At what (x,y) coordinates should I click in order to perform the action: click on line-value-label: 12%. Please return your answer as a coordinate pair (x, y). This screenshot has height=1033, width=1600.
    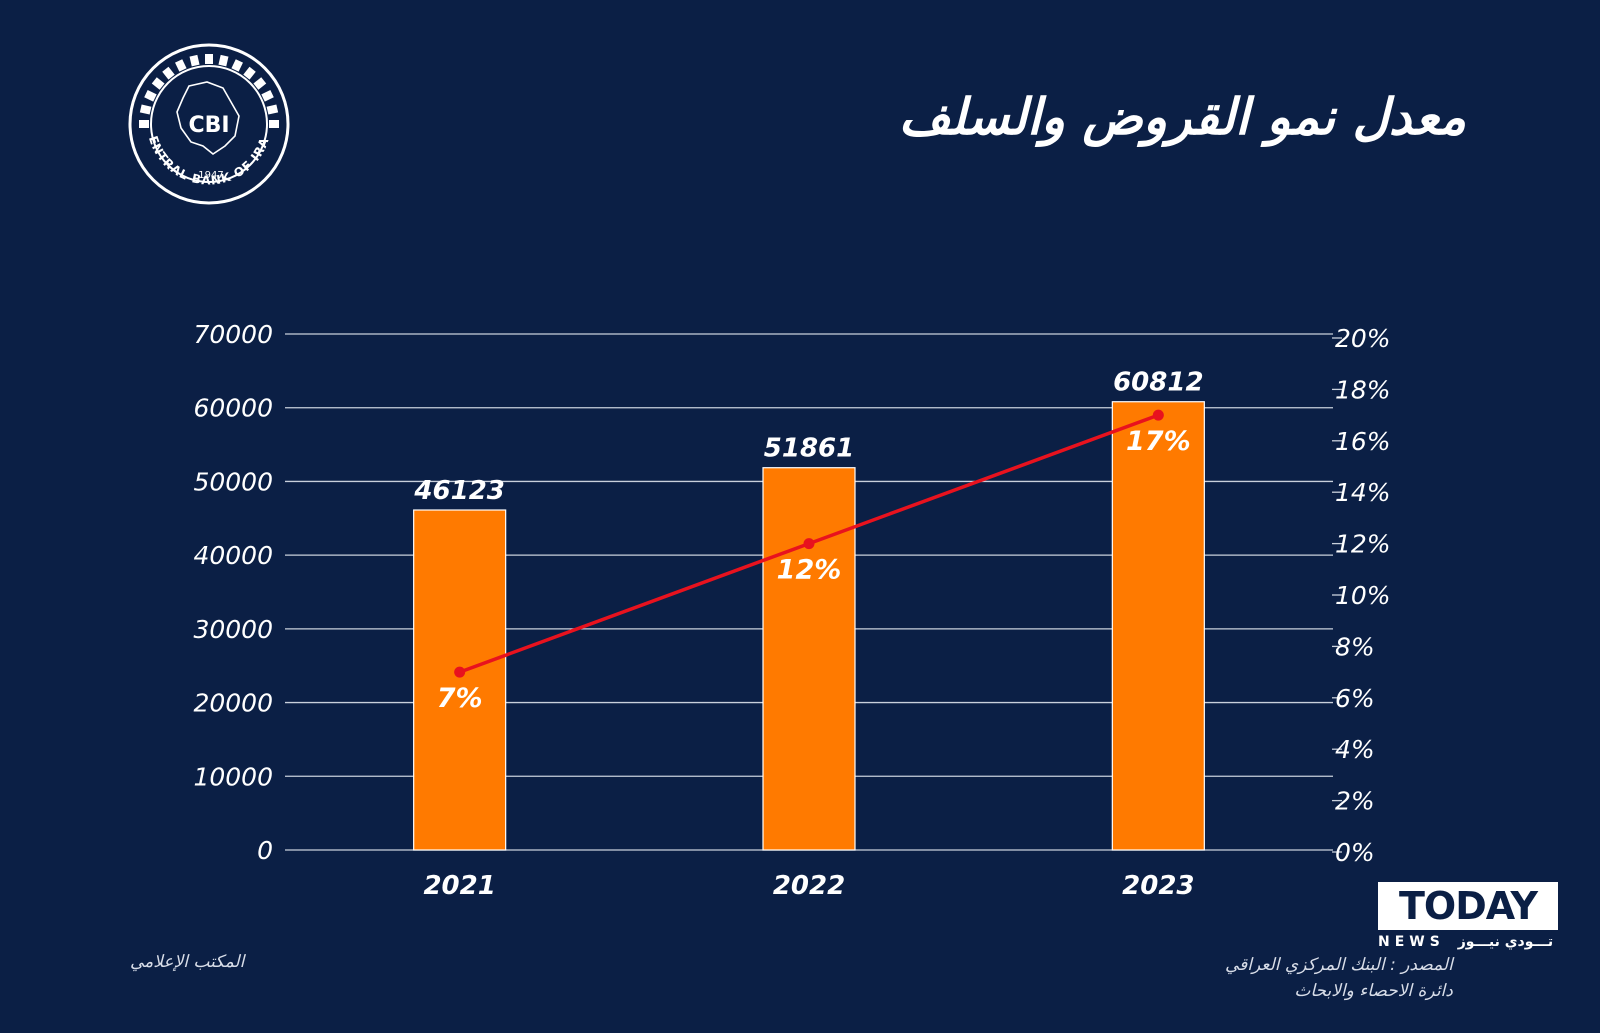
    Looking at the image, I should click on (809, 570).